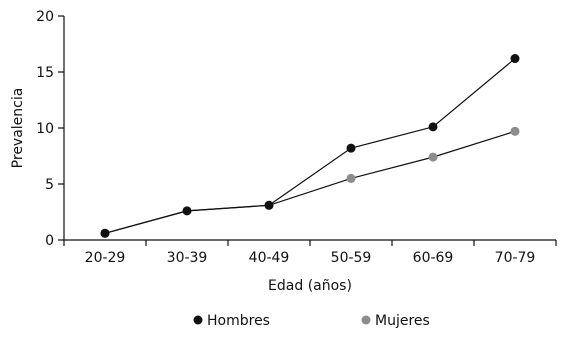 This screenshot has width=574, height=338. What do you see at coordinates (18, 128) in the screenshot?
I see `y-axis-title: Prevalencia` at bounding box center [18, 128].